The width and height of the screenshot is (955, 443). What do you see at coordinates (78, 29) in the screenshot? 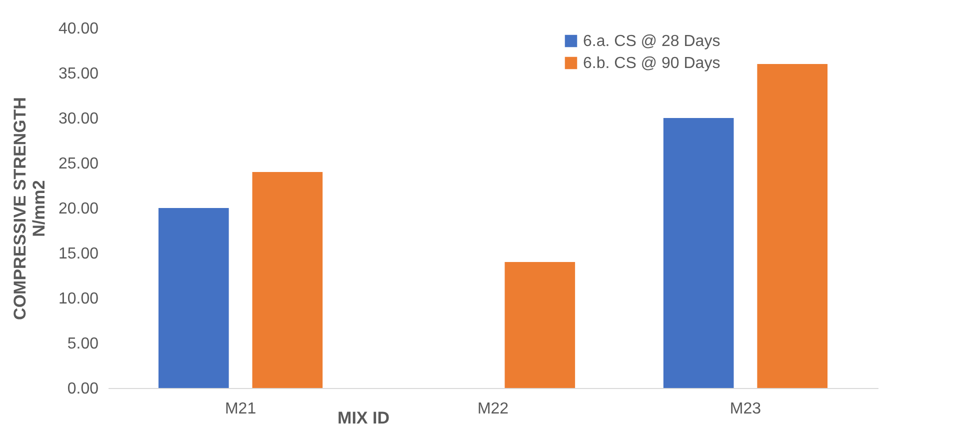
I see `y-tick-label: 40.00` at bounding box center [78, 29].